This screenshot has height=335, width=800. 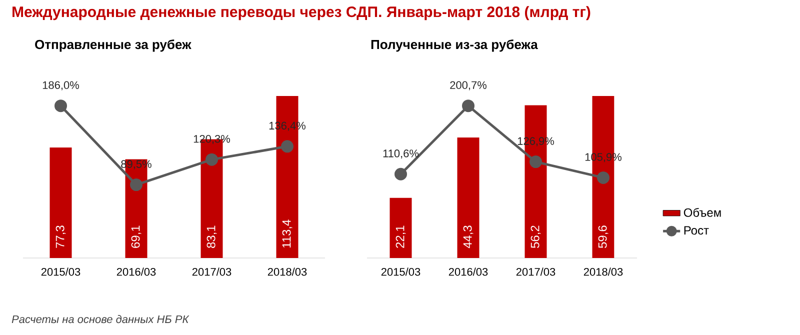 I want to click on chart-title: Международные денежные переводы через СДП. Январь-март 2018 (млрд тг), so click(x=301, y=13).